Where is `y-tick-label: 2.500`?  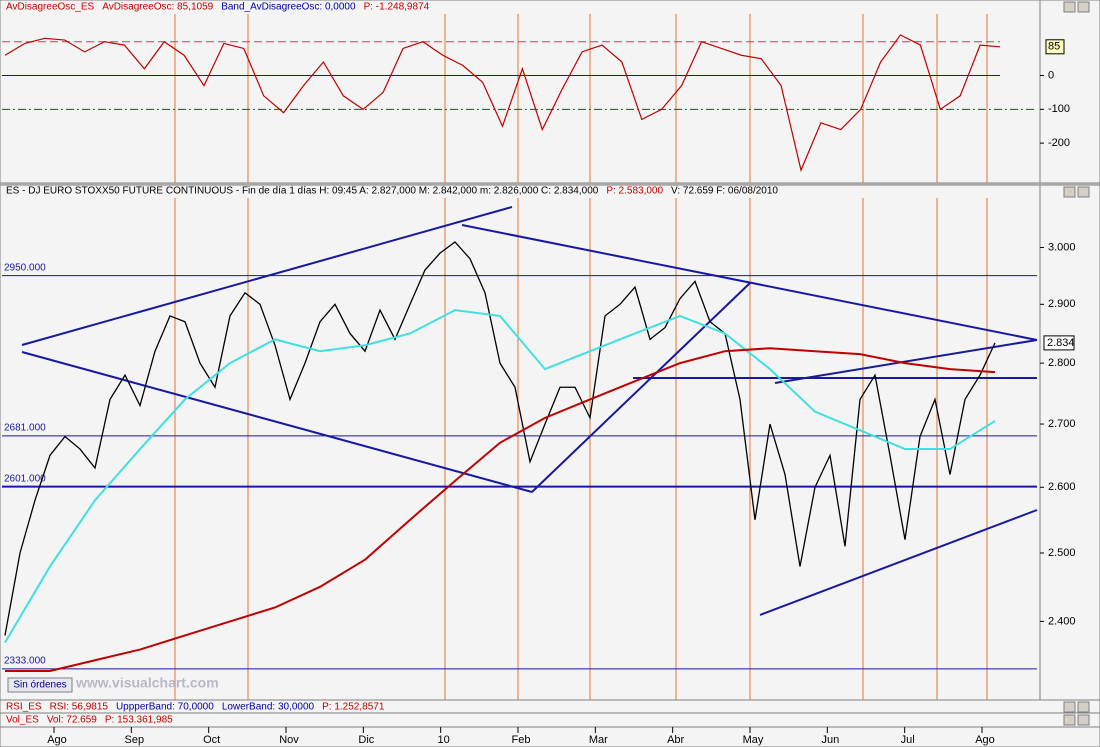 y-tick-label: 2.500 is located at coordinates (1062, 553).